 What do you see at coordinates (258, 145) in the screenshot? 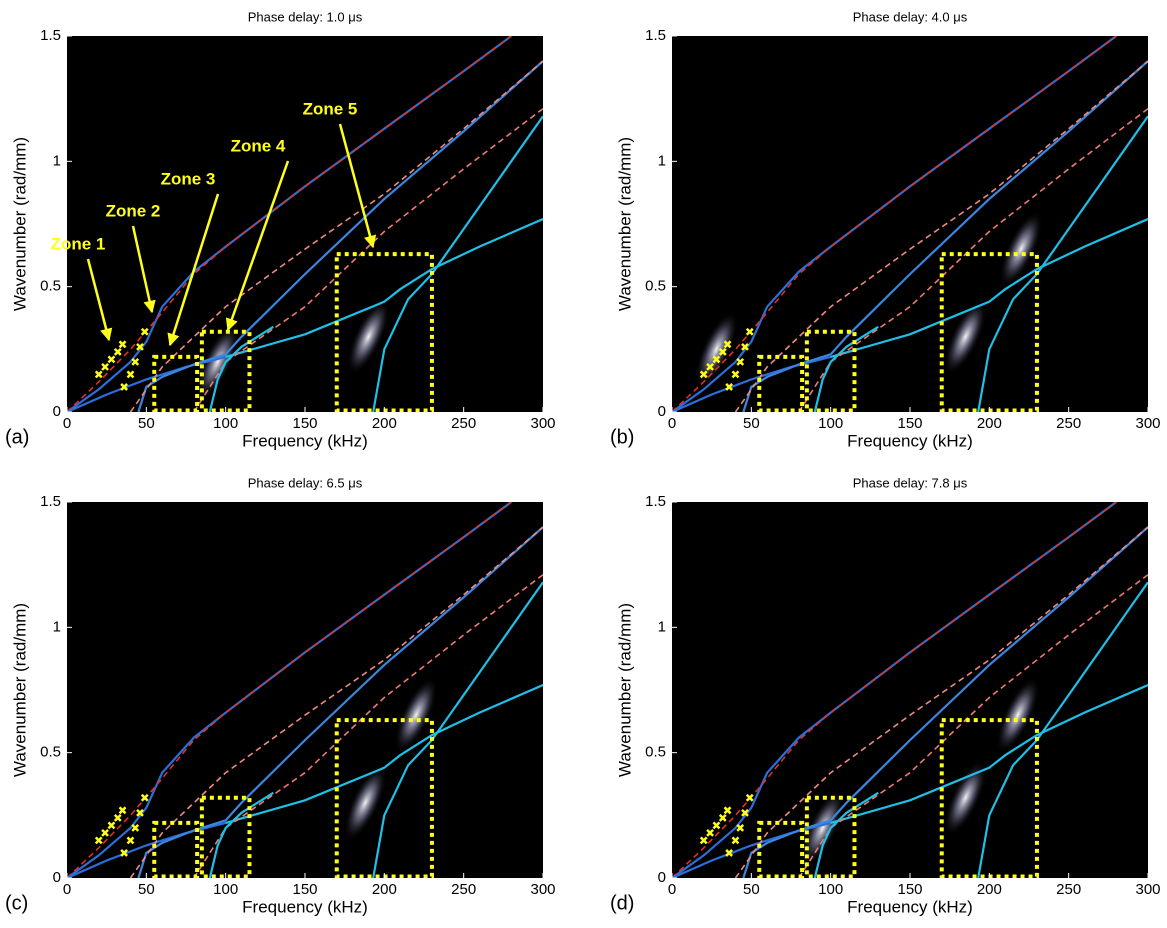
I see `zone-label: Zone 4` at bounding box center [258, 145].